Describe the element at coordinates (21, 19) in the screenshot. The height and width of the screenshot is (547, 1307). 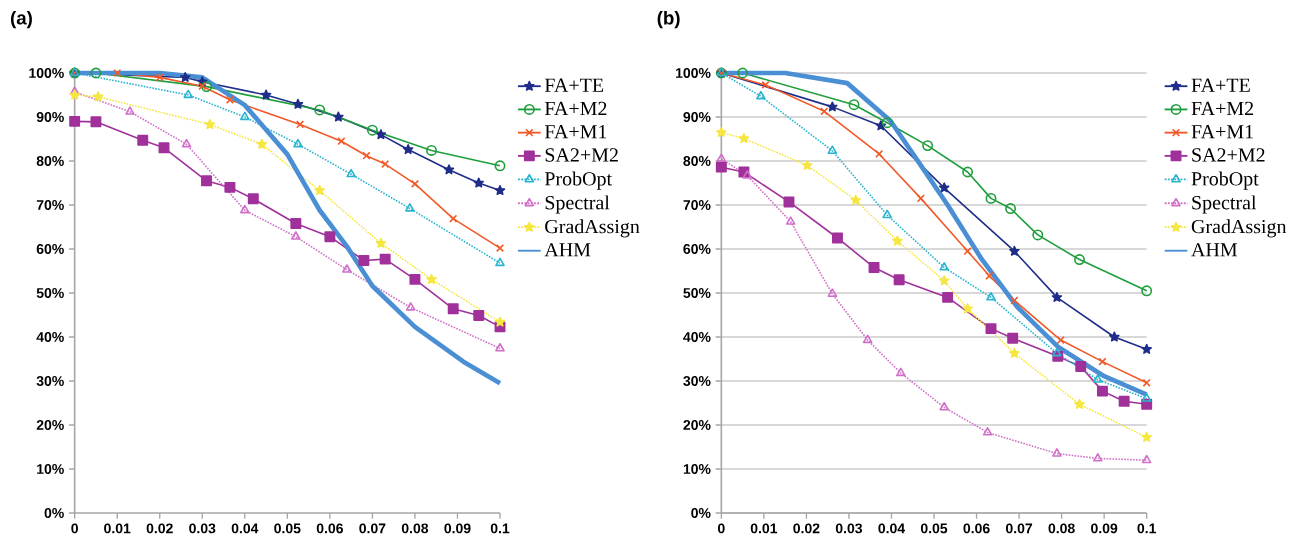
I see `chart-title: (a)` at that location.